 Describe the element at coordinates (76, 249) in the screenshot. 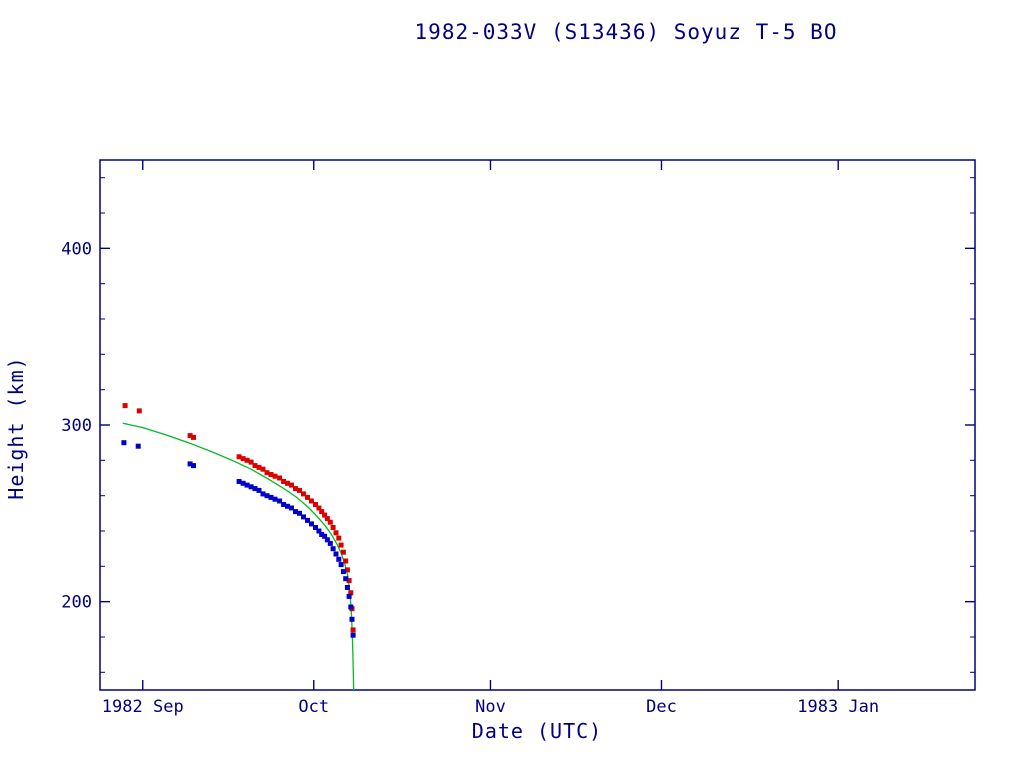

I see `y-tick-label: 400` at that location.